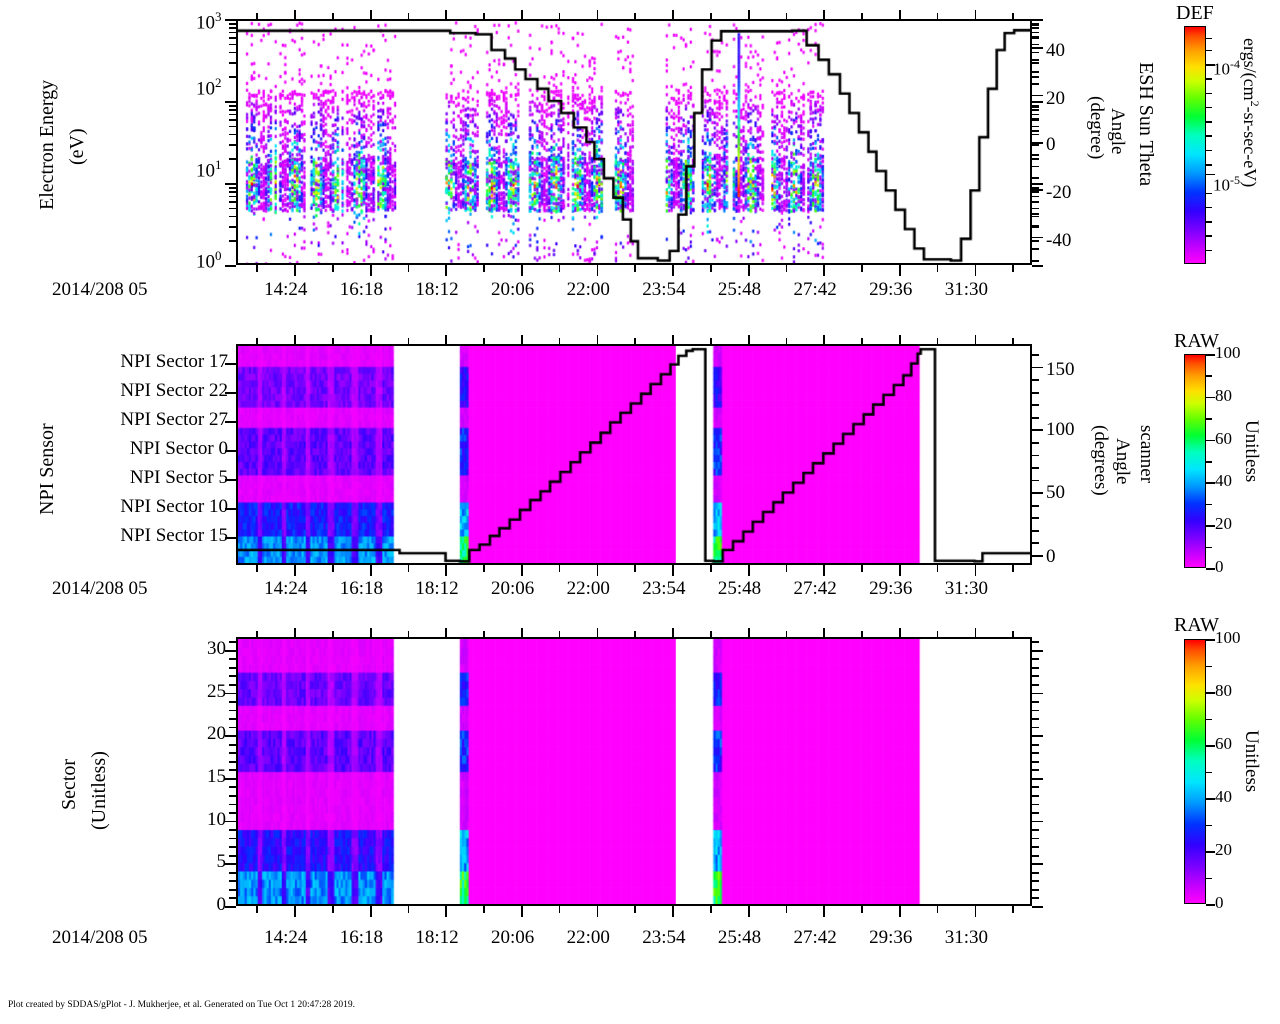  Describe the element at coordinates (1228, 352) in the screenshot. I see `colorbar-tick-label: 100` at that location.